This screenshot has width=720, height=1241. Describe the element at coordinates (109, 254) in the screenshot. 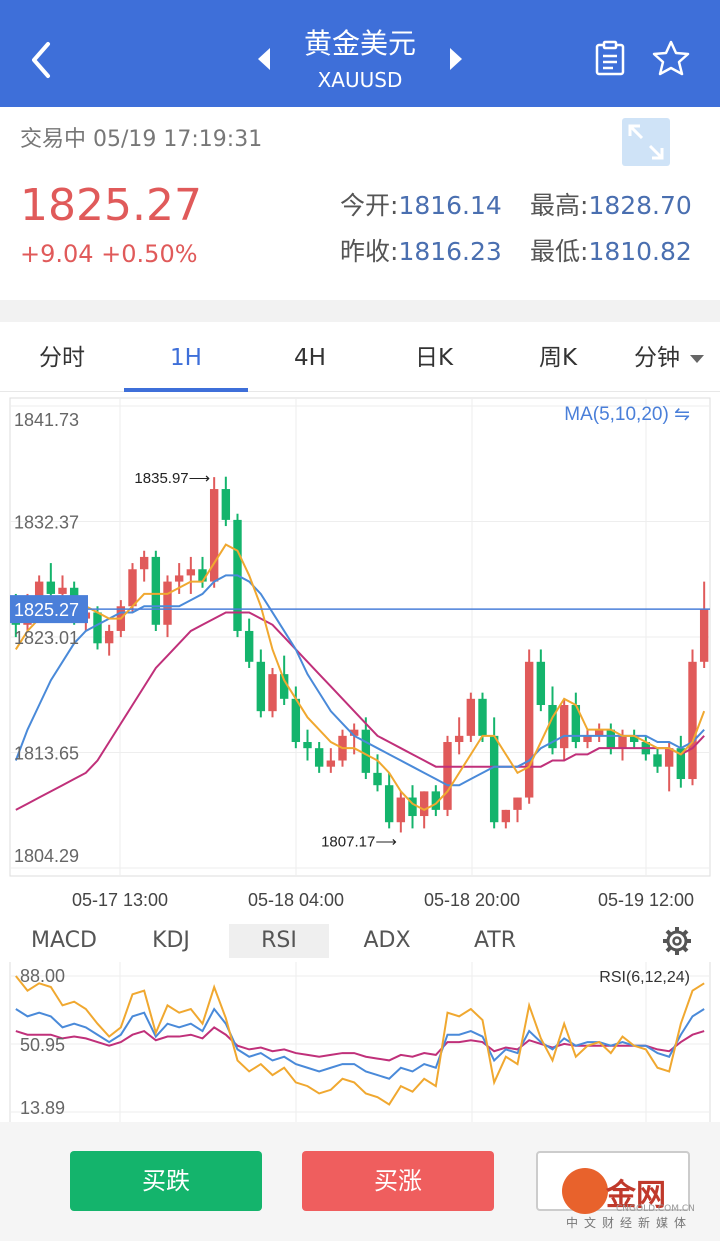

I see `price-change: +9.04 +0.50%` at that location.